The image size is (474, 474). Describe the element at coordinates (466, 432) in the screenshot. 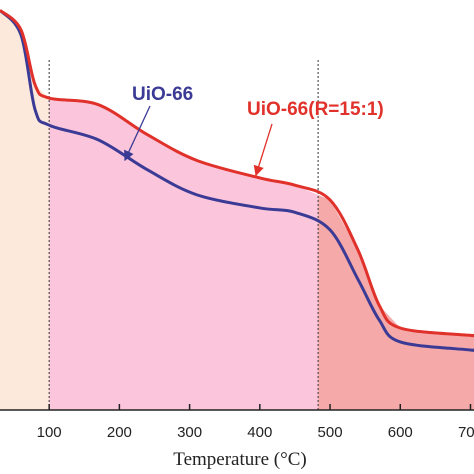

I see `x-tick-label: 700` at that location.